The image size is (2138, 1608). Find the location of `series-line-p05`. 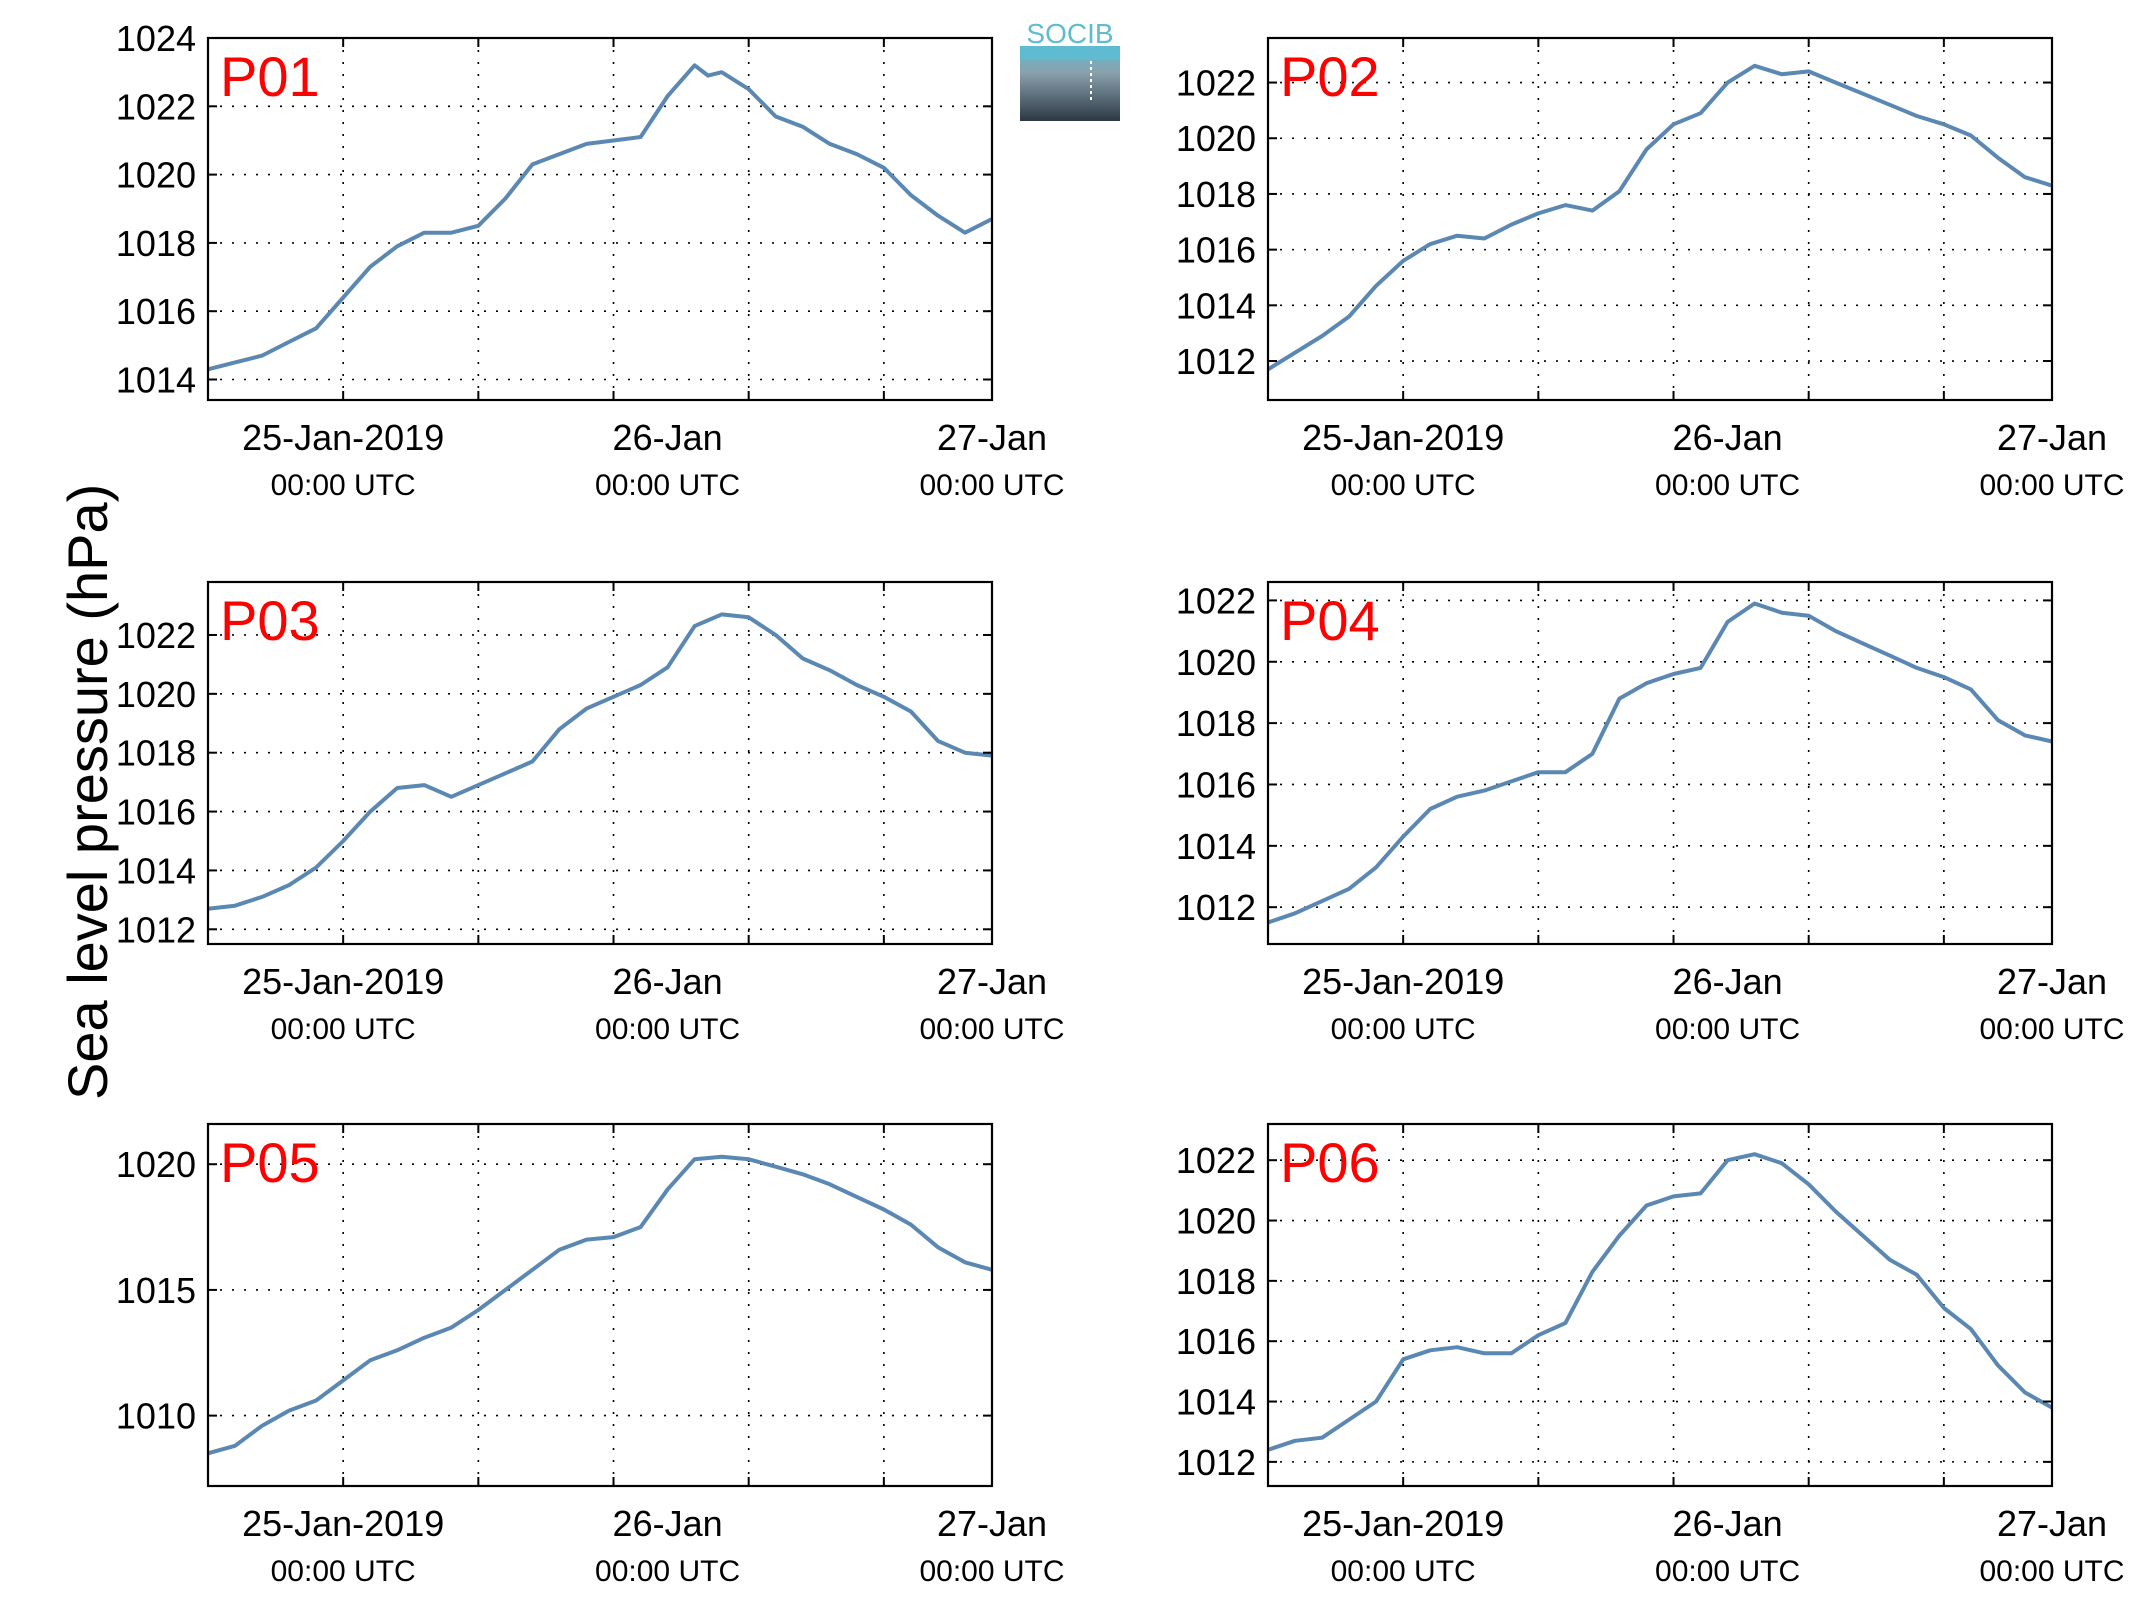

series-line-p05 is located at coordinates (600, 1305).